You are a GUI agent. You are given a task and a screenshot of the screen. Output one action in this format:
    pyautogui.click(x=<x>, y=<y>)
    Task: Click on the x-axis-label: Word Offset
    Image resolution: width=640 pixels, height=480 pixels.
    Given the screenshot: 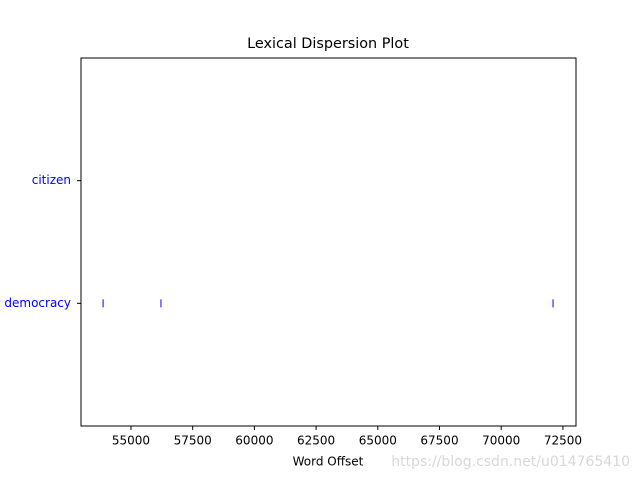 What is the action you would take?
    pyautogui.click(x=328, y=462)
    